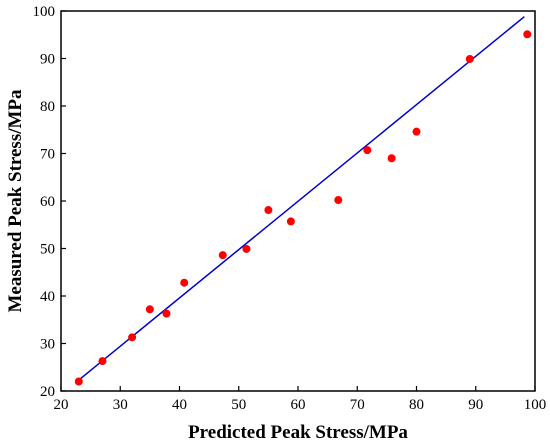 The height and width of the screenshot is (447, 550). What do you see at coordinates (475, 405) in the screenshot?
I see `x-tick-label: 90` at bounding box center [475, 405].